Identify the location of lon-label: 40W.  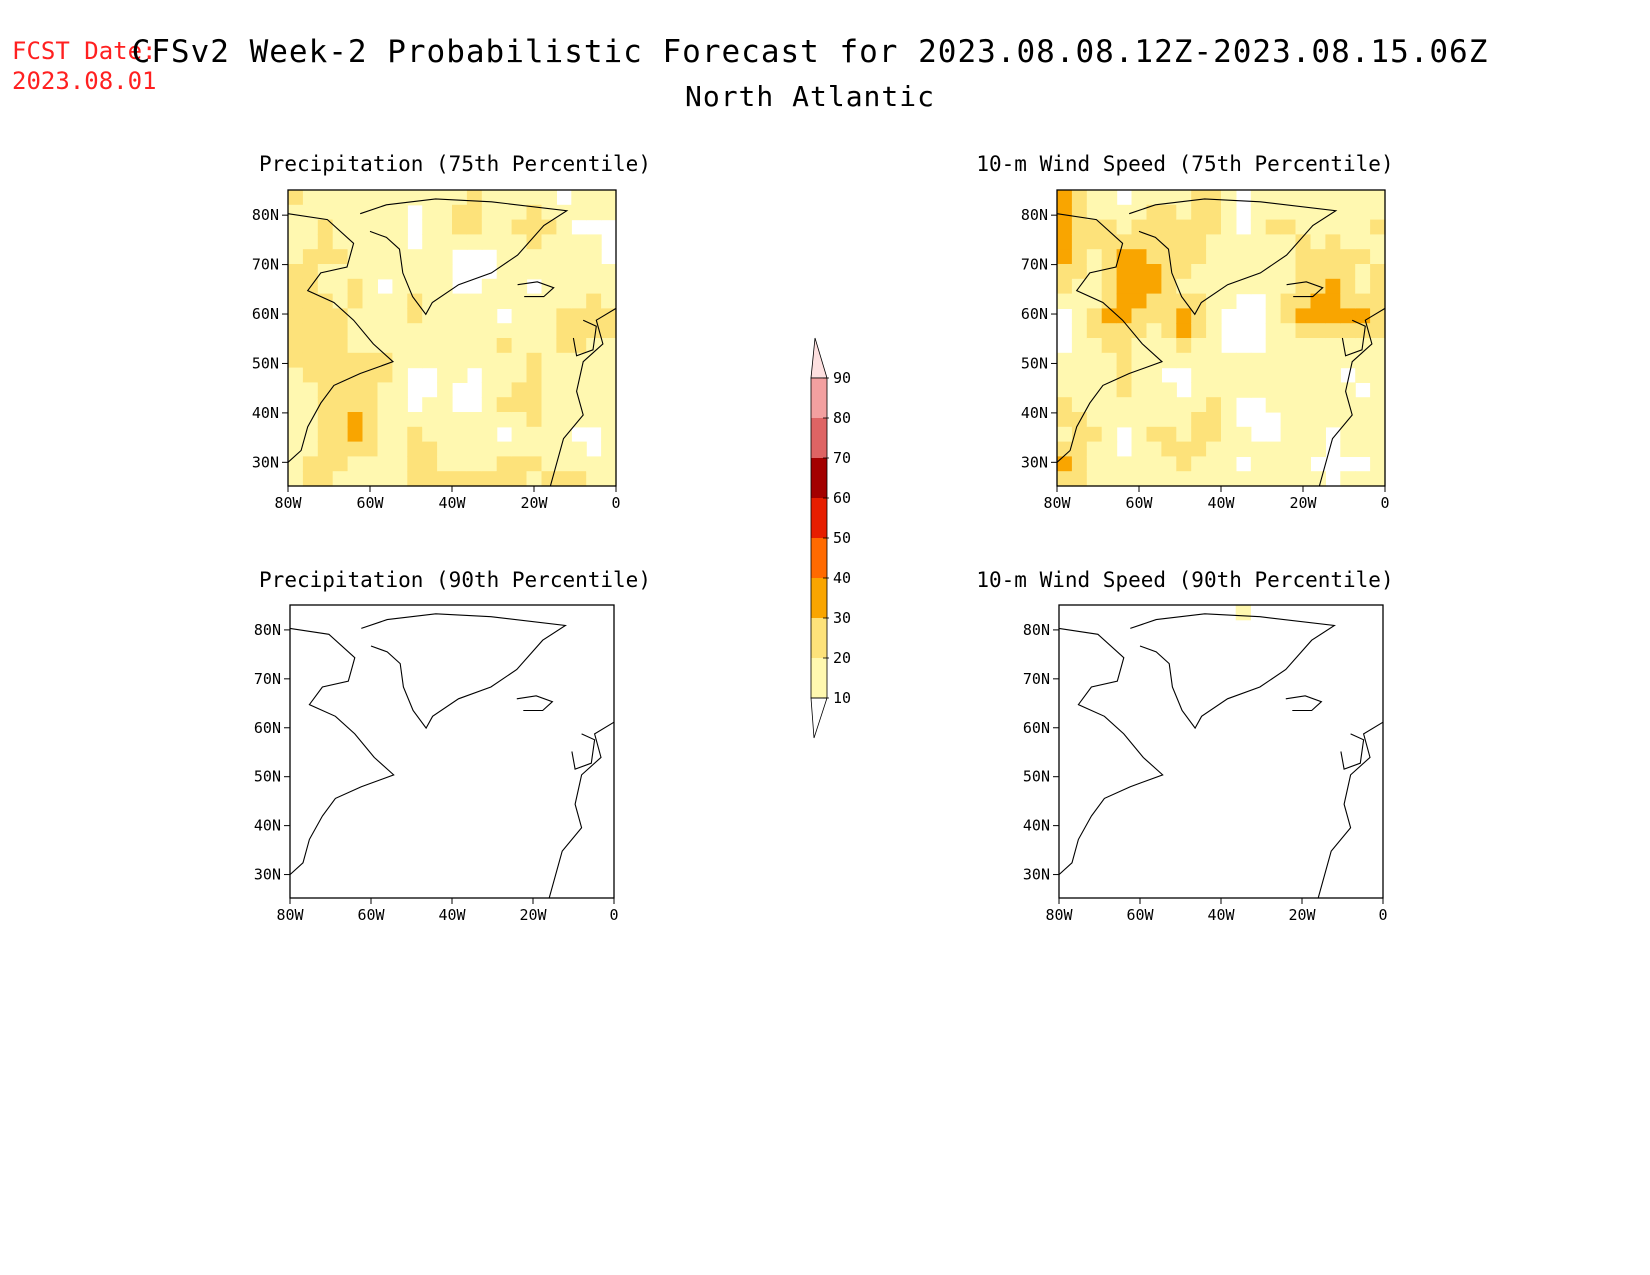
(452, 915).